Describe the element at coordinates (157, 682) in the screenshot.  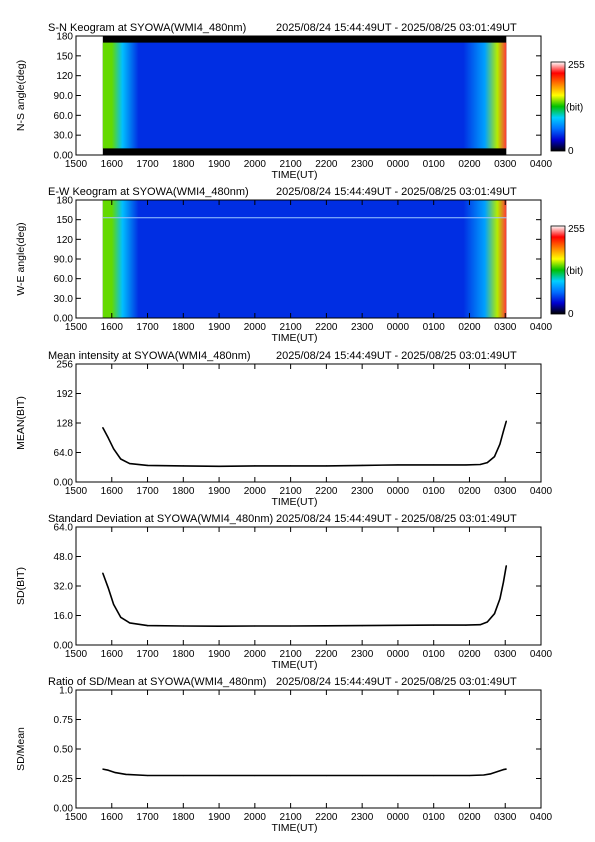
I see `panel-title: Ratio of SD/Mean at SYOWA(WMI4_480nm)` at that location.